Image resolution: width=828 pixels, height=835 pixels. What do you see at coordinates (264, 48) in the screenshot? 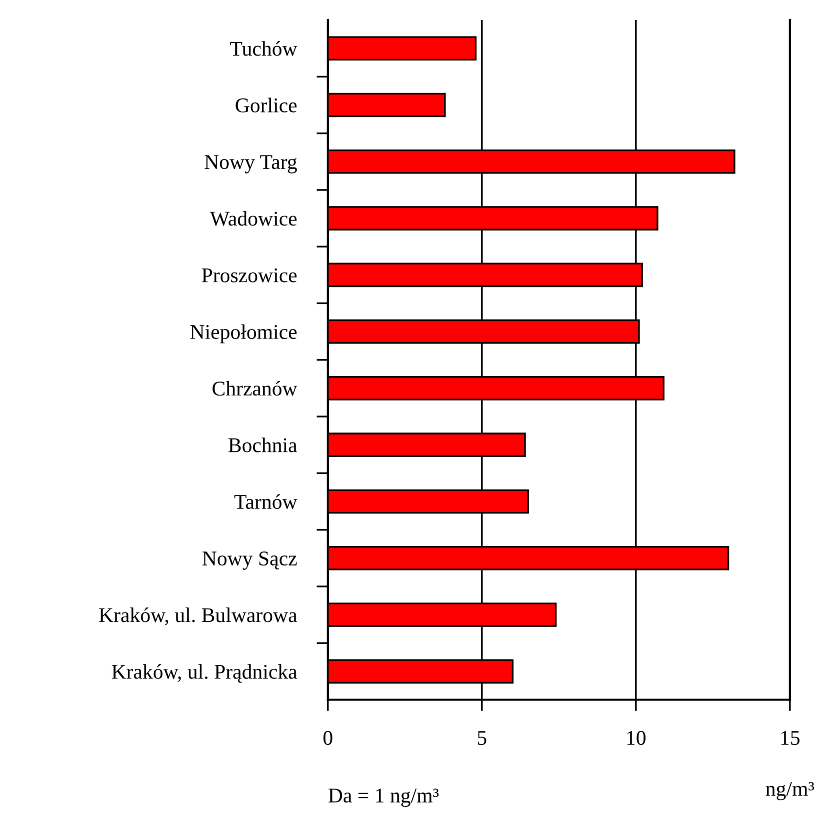
I see `y-tick-label: Tuchów` at bounding box center [264, 48].